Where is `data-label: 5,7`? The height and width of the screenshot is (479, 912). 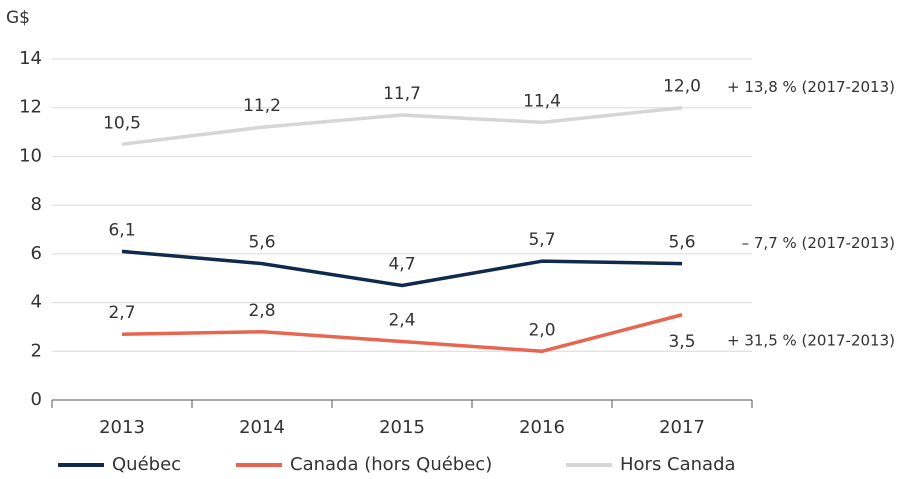 data-label: 5,7 is located at coordinates (541, 240).